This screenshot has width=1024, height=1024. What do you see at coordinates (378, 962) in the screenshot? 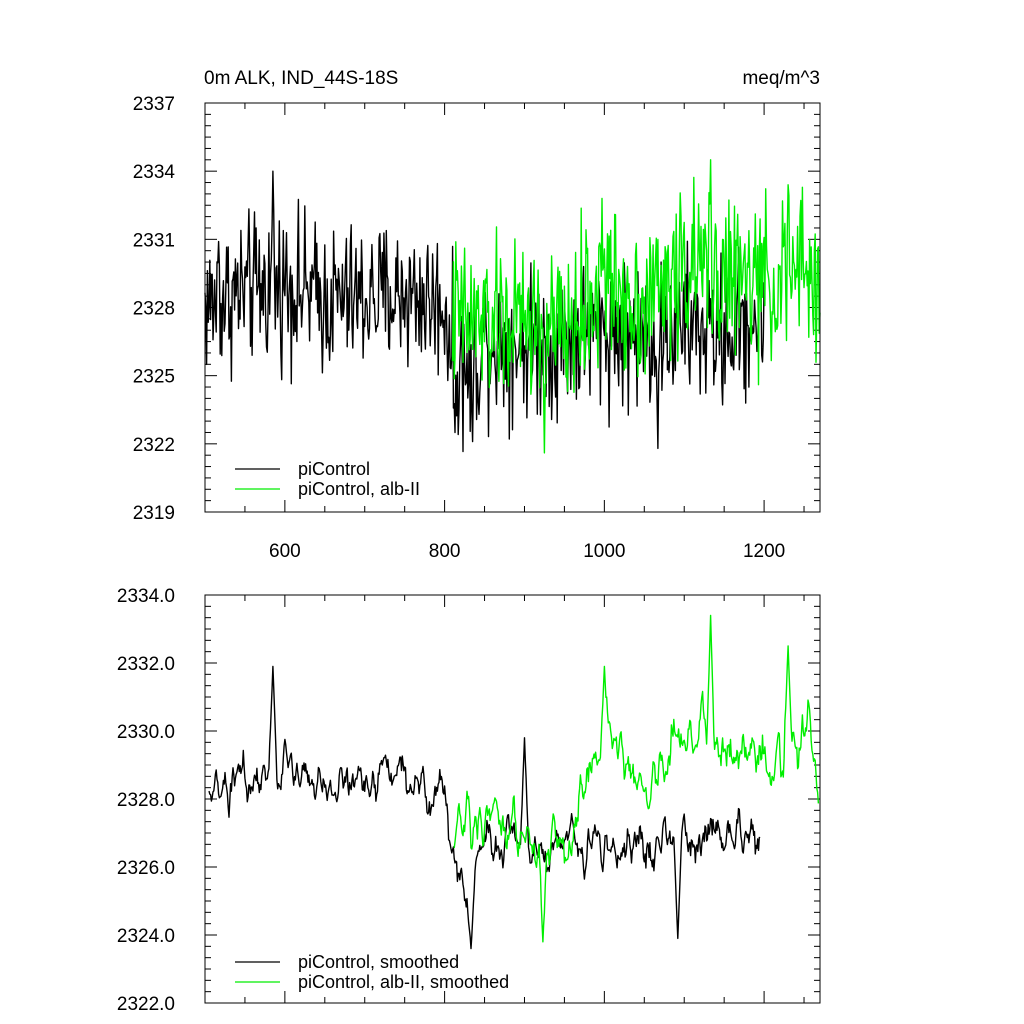
I see `legend-label-picontrol-smoothed: piControl, smoothed` at bounding box center [378, 962].